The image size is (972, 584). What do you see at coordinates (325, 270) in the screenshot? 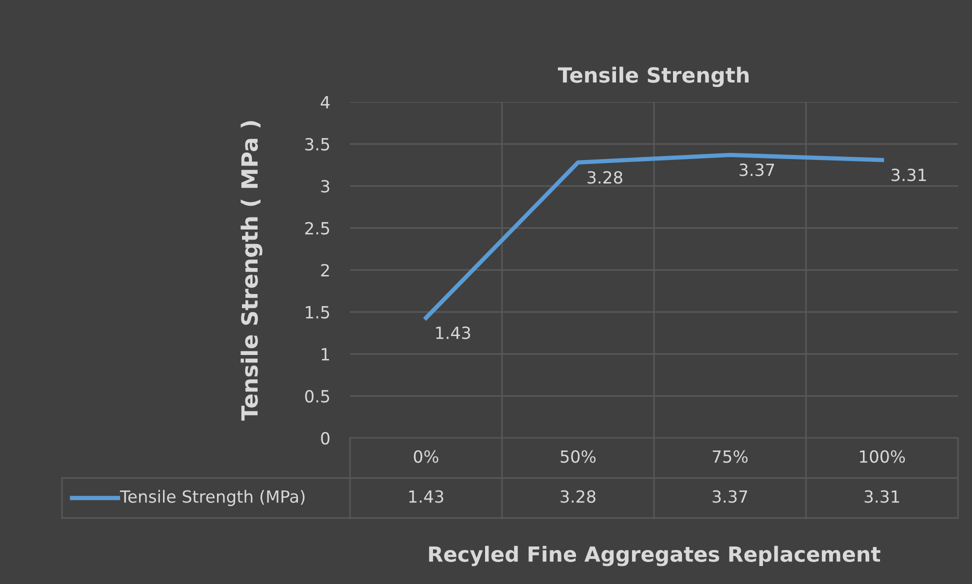
I see `y-tick-label: 2` at bounding box center [325, 270].